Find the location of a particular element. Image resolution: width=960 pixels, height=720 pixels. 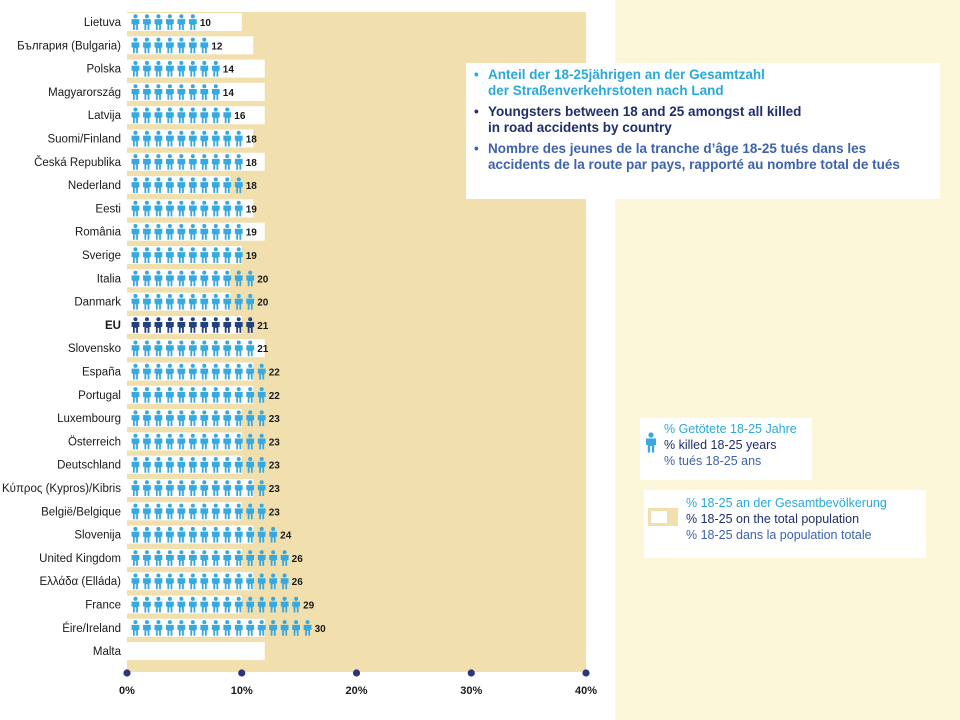

x-tick-label: 20% is located at coordinates (356, 691).